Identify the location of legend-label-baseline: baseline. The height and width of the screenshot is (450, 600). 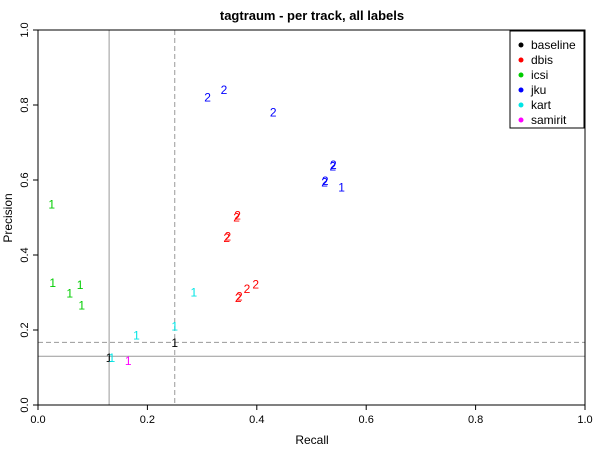
(553, 45).